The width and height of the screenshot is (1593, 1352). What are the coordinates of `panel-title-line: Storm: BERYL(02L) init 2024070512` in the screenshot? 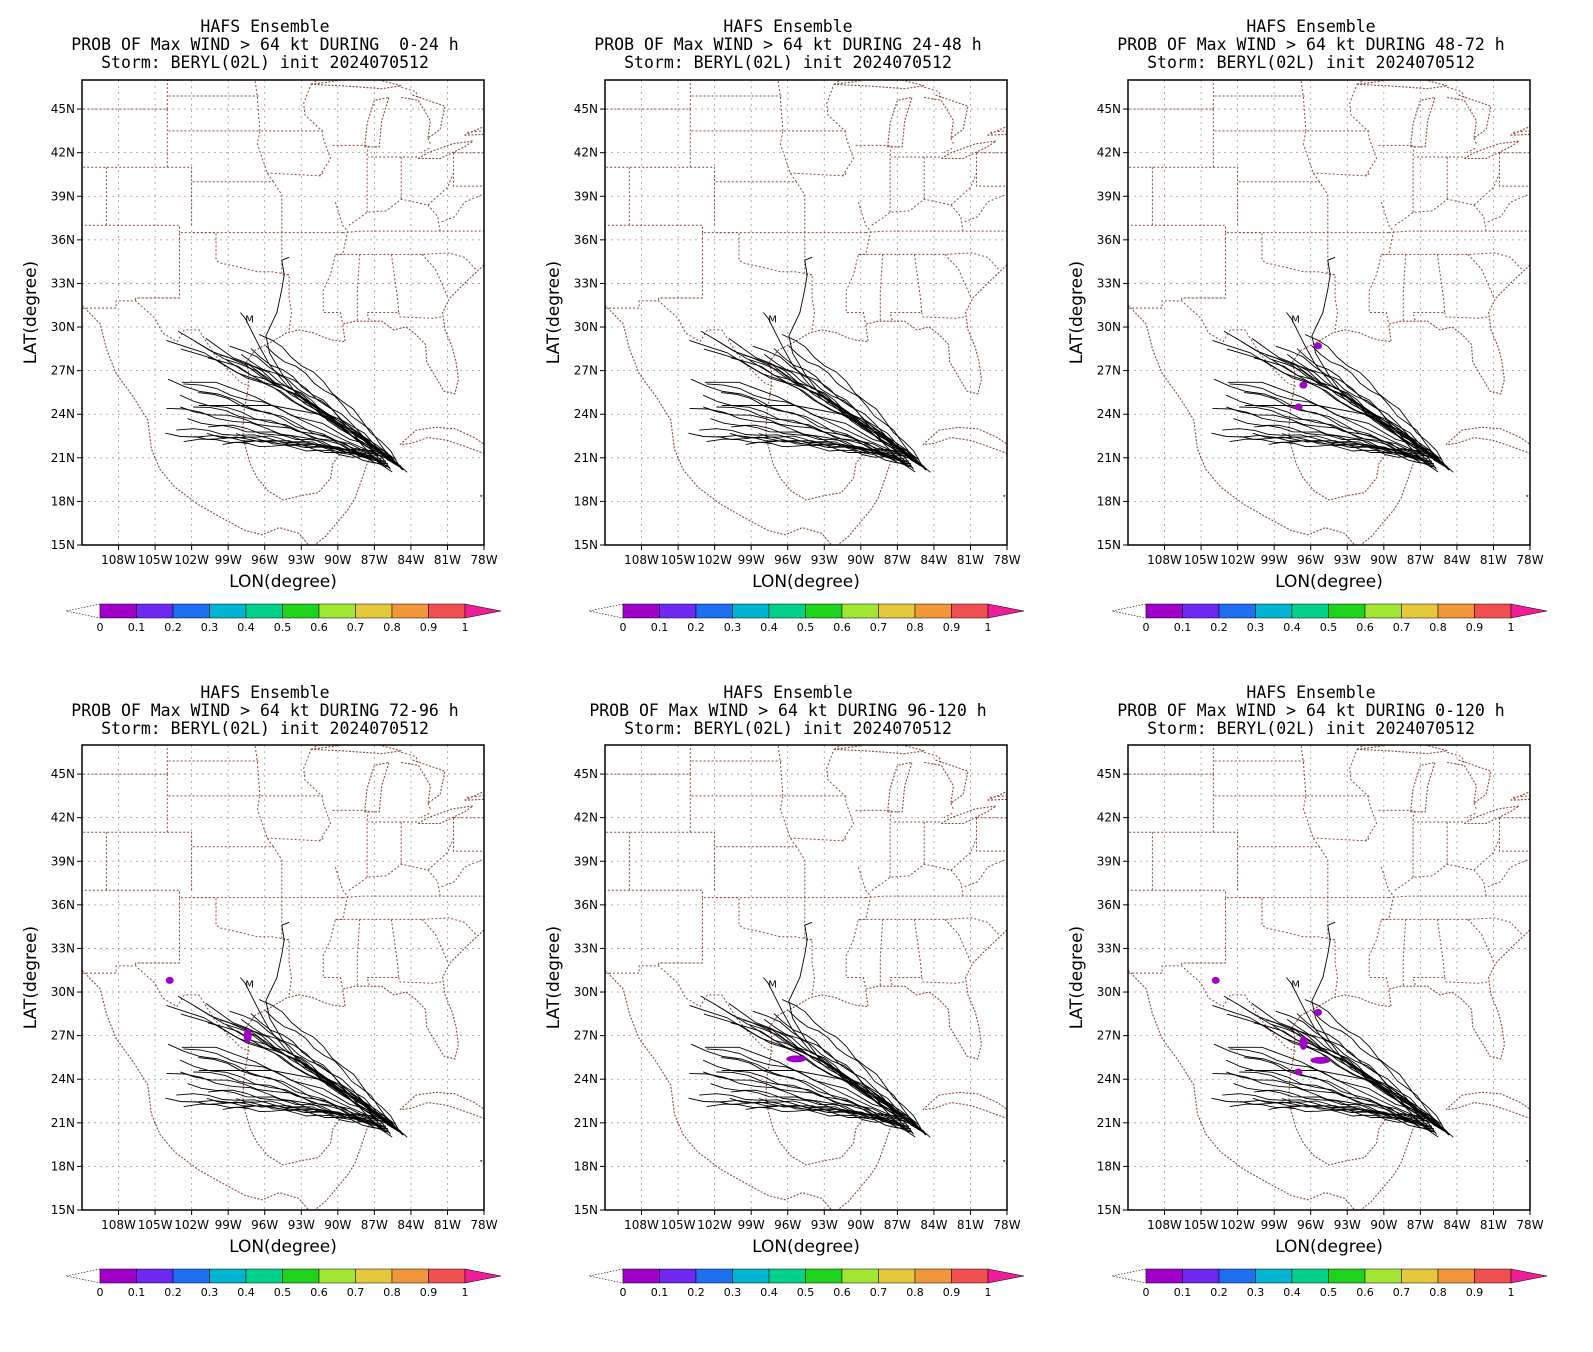 It's located at (1311, 62).